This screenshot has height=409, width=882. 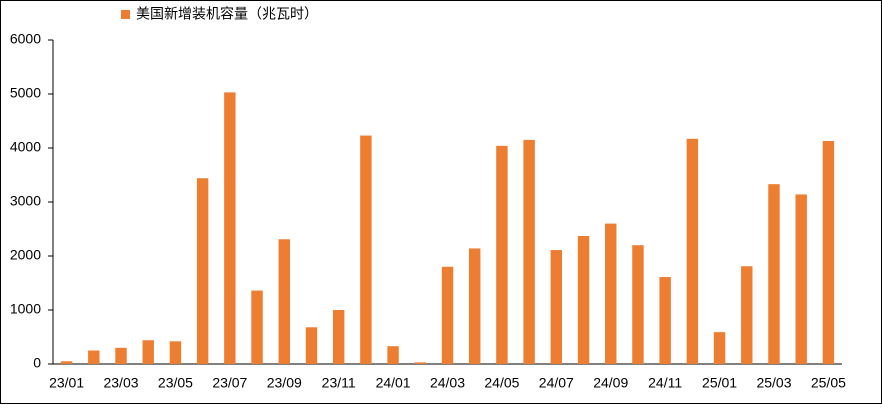 What do you see at coordinates (120, 383) in the screenshot?
I see `x-tick-label: 23/03` at bounding box center [120, 383].